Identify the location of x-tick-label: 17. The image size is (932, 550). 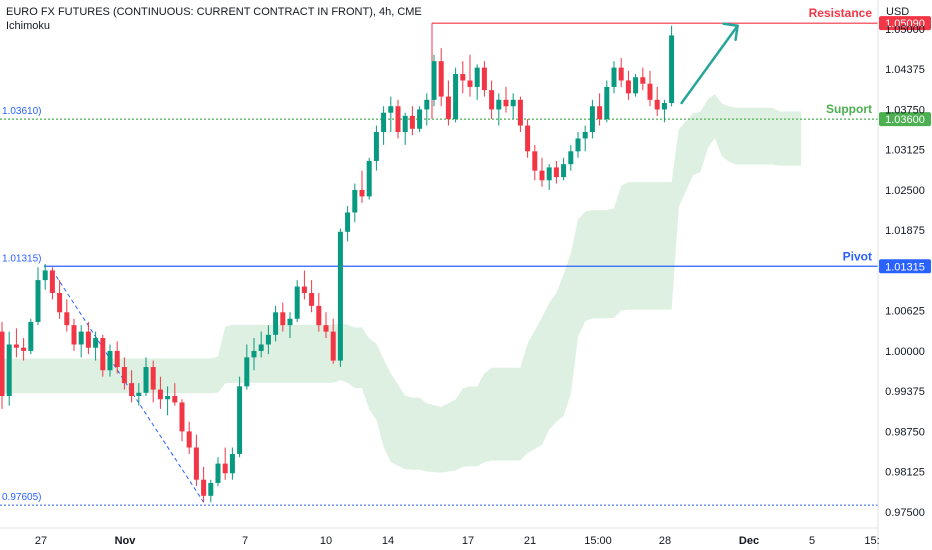
(468, 541).